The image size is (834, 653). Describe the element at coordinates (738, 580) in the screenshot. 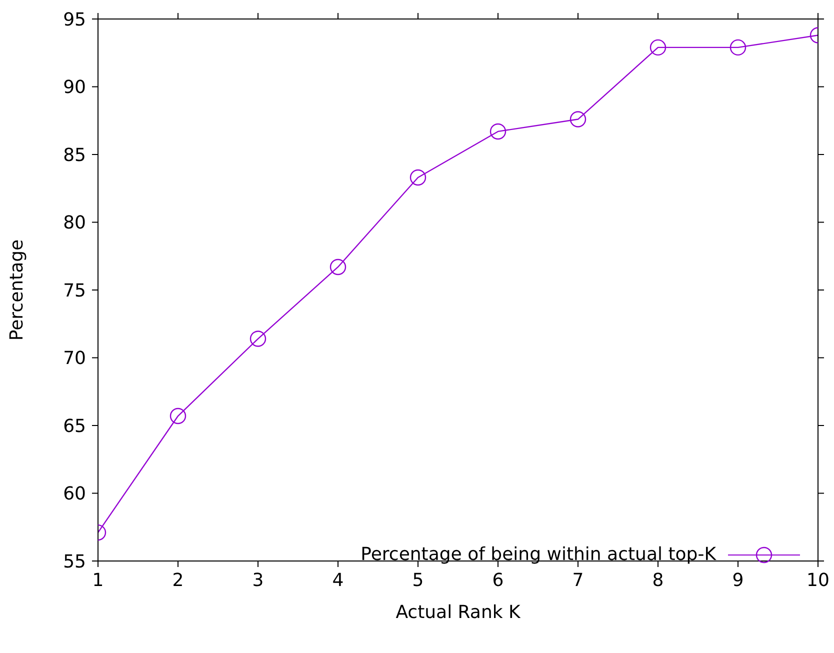

I see `x-tick-label: 9` at that location.